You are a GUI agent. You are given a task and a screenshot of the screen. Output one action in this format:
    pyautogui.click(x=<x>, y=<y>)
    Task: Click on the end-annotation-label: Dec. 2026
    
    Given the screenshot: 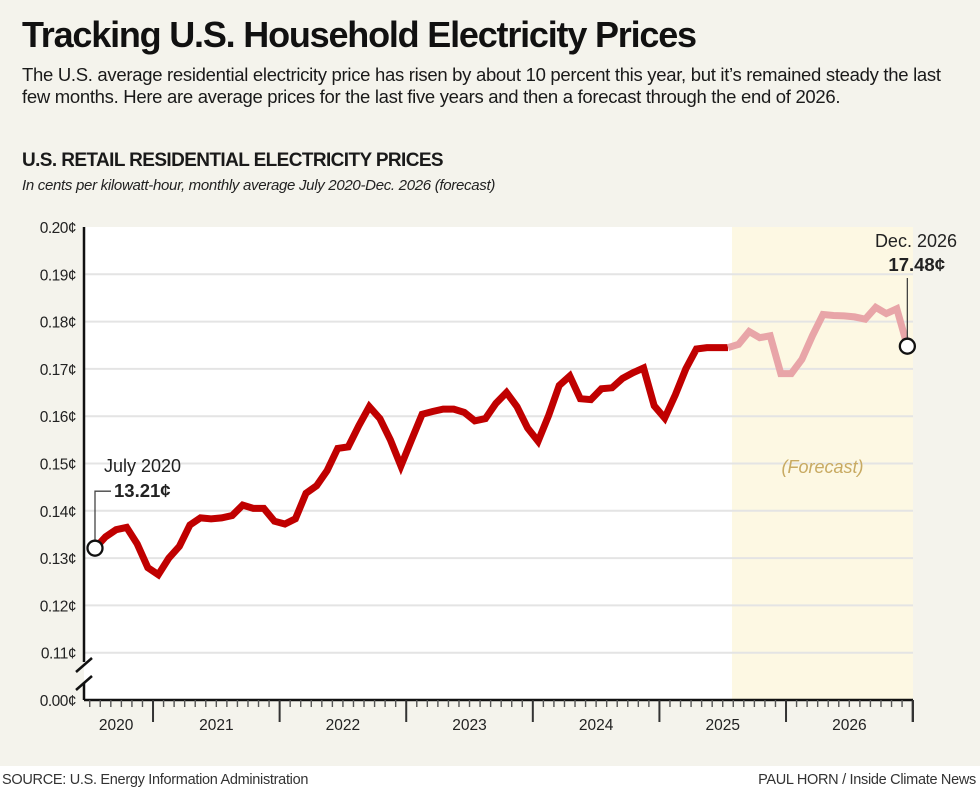 What is the action you would take?
    pyautogui.click(x=916, y=241)
    